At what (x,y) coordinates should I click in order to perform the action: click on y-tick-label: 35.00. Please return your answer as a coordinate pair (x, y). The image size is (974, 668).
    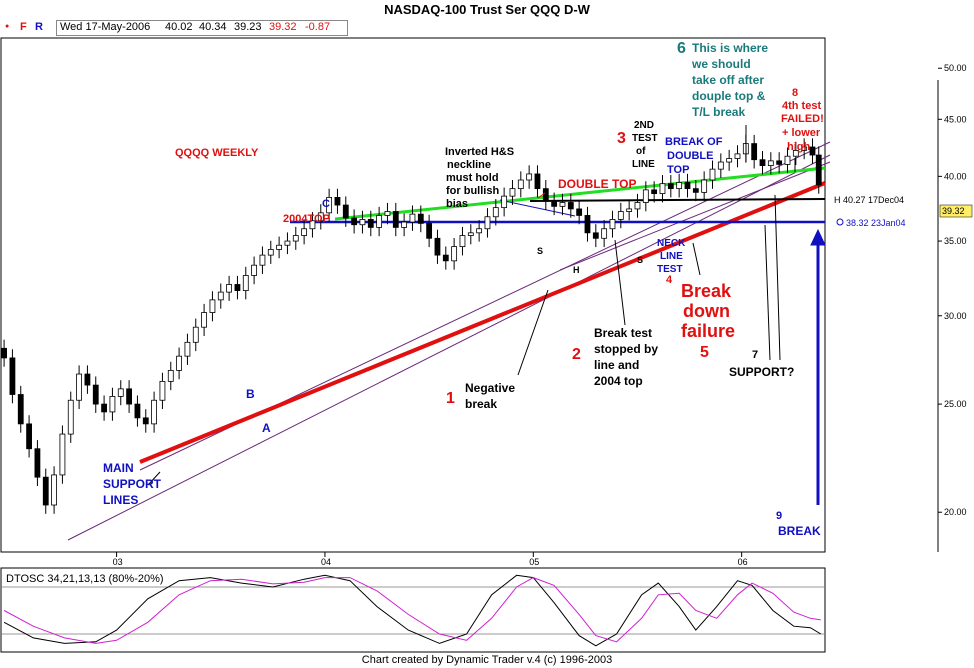
    Looking at the image, I should click on (955, 241).